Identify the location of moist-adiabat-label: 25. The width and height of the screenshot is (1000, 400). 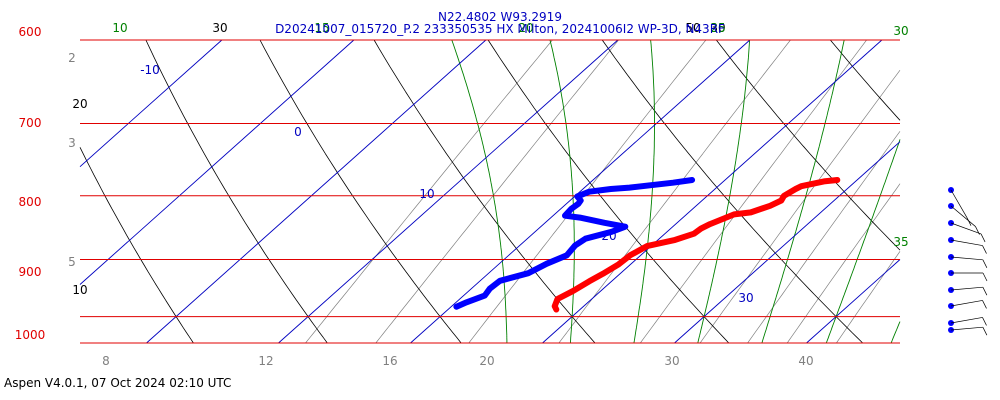
(717, 28).